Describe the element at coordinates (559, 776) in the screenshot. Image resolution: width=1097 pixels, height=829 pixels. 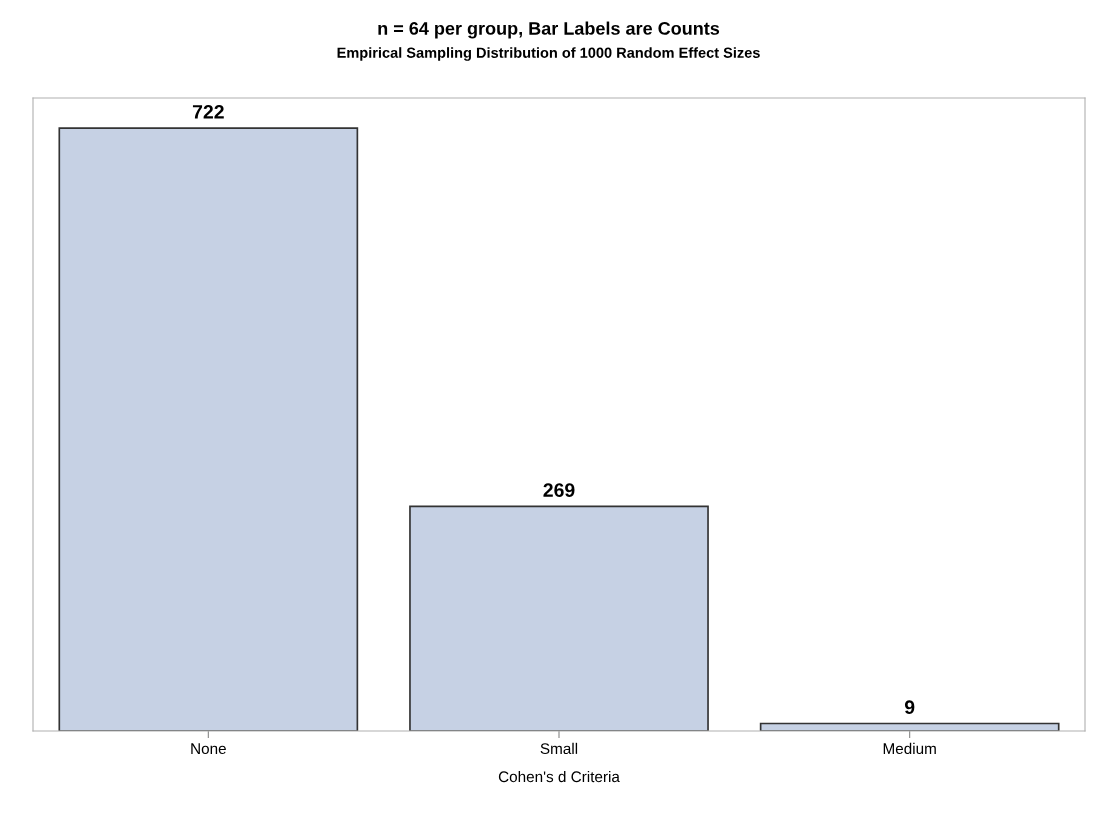
I see `x-axis-title: Cohen's d Criteria` at that location.